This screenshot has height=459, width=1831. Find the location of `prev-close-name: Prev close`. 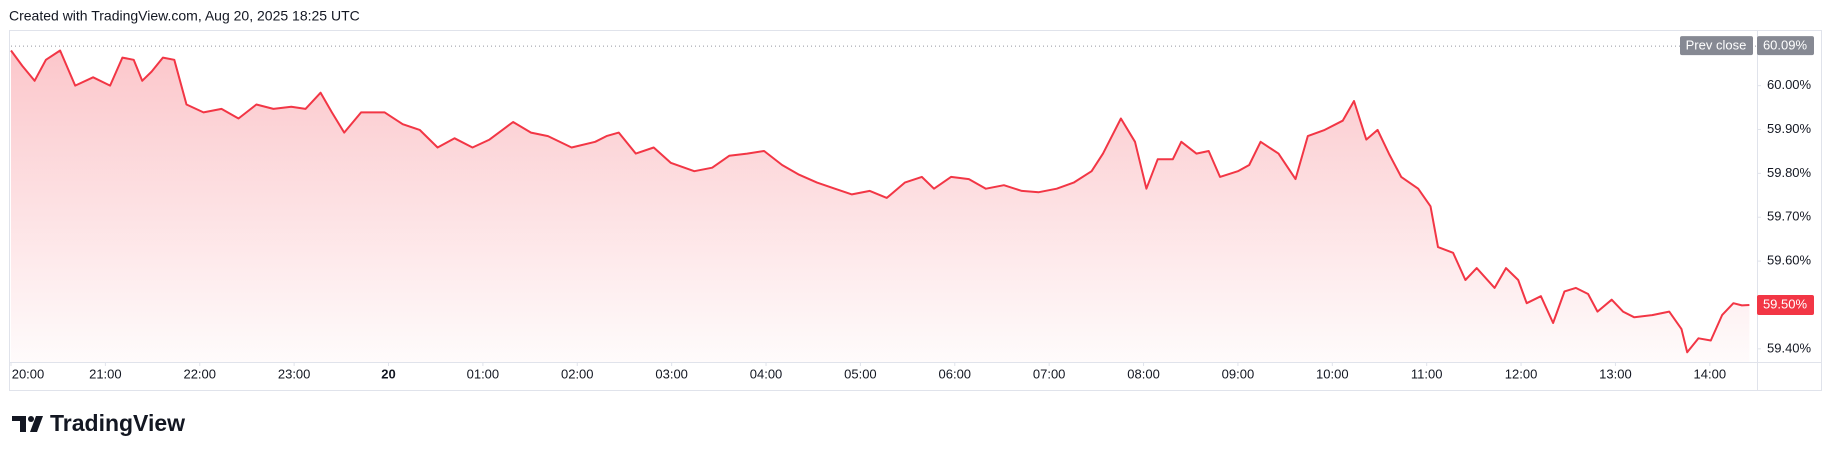

prev-close-name: Prev close is located at coordinates (1716, 45).